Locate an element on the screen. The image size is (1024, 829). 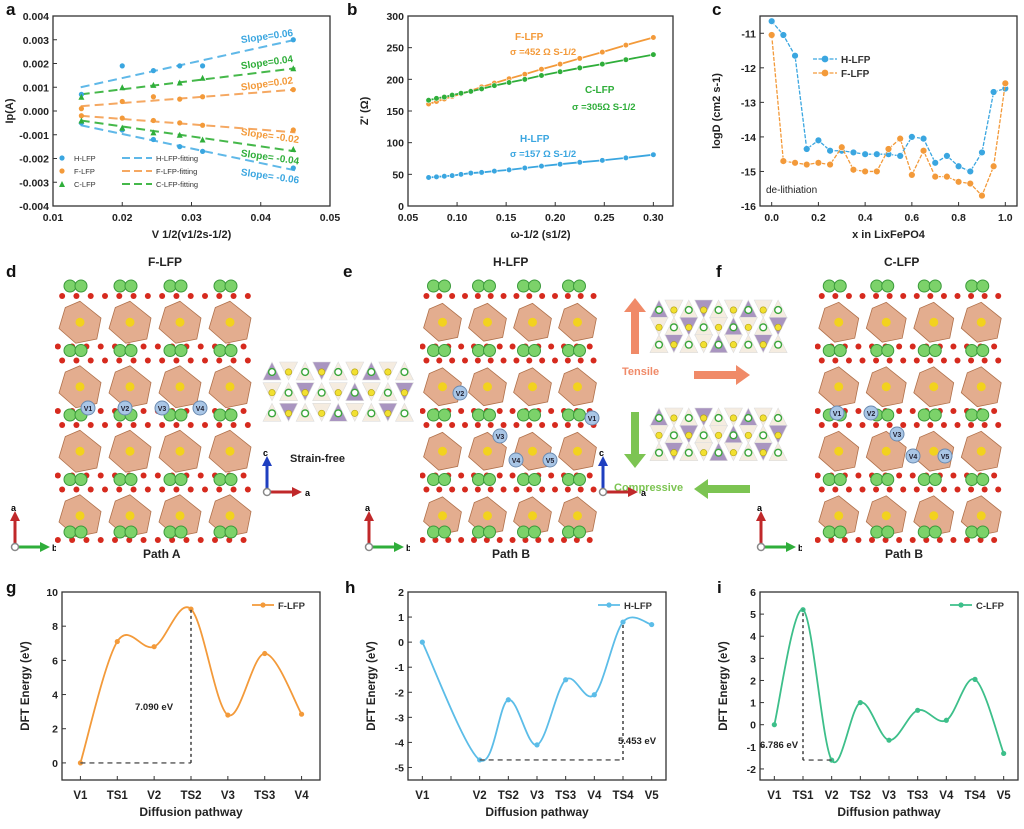
crystal-structure-f: V1 V2 V3 V4 V5 is located at coordinates (908, 411).